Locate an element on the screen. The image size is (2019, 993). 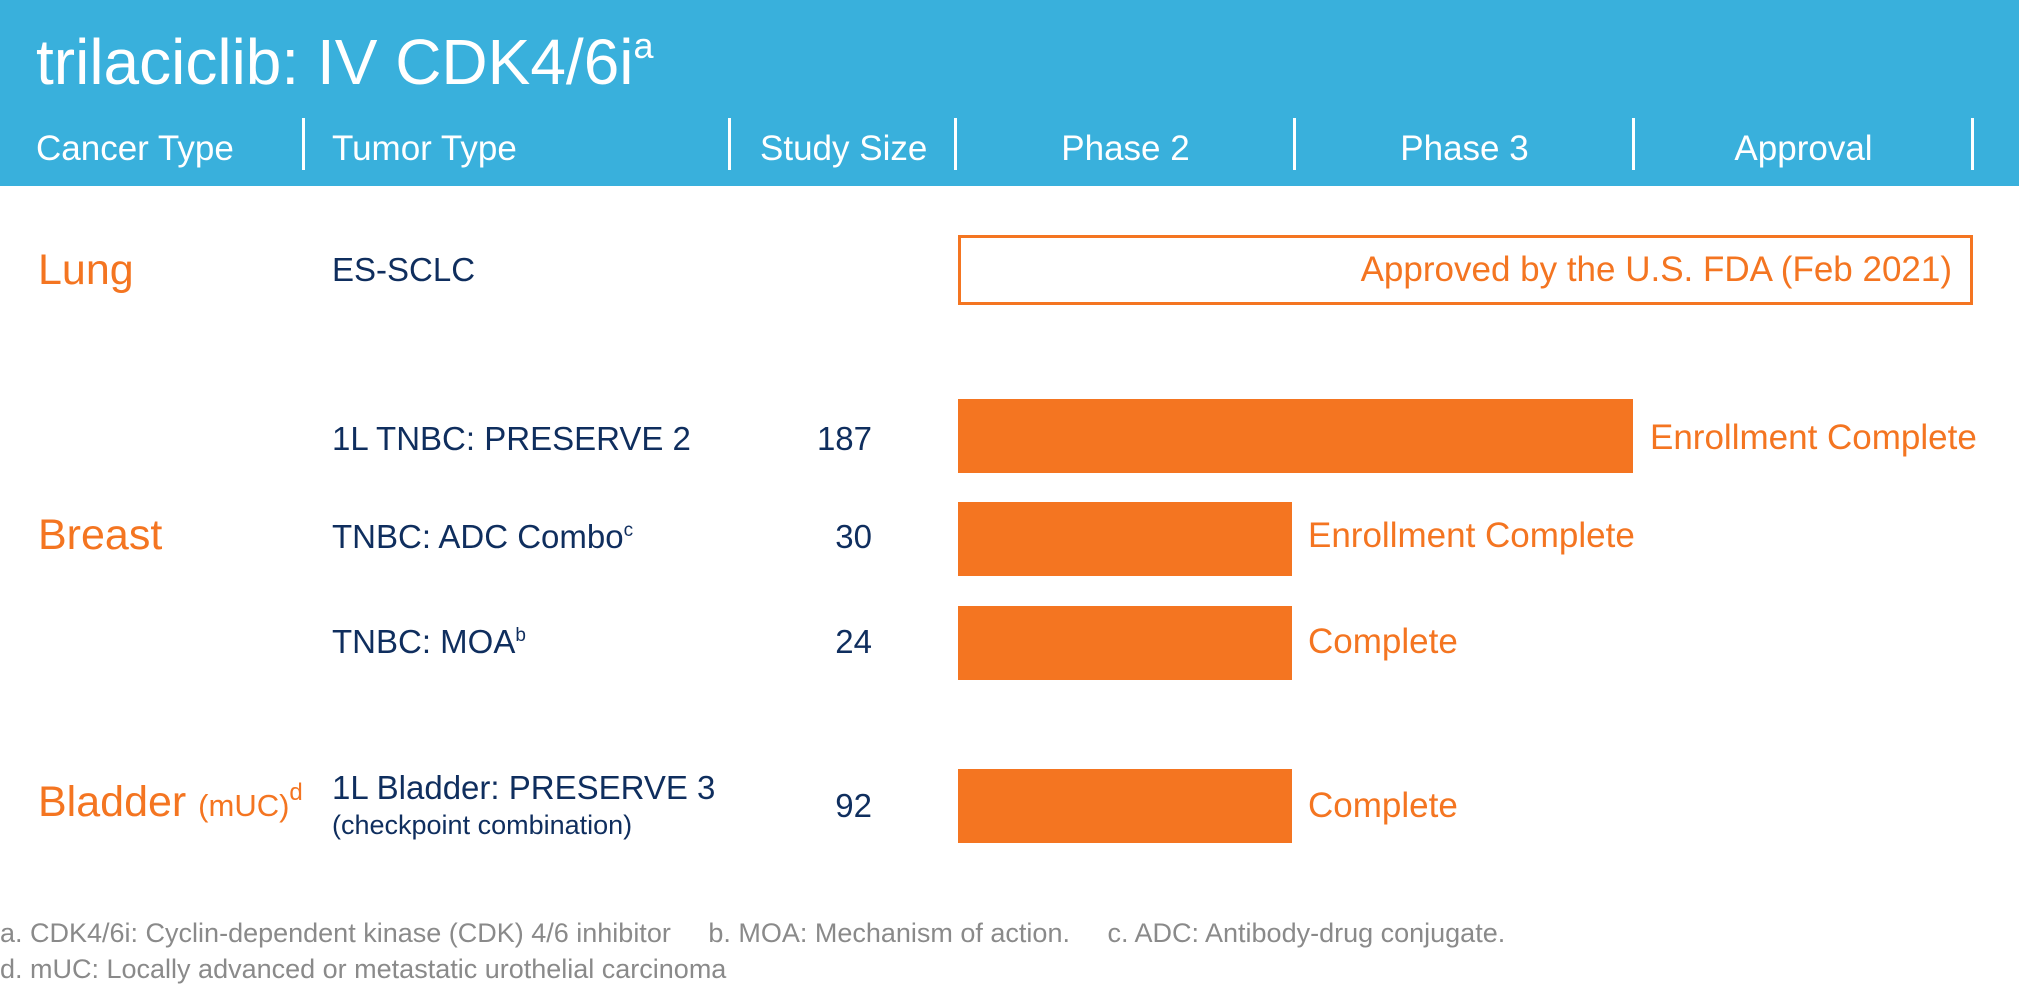
title-footnote-marker: a is located at coordinates (643, 45).